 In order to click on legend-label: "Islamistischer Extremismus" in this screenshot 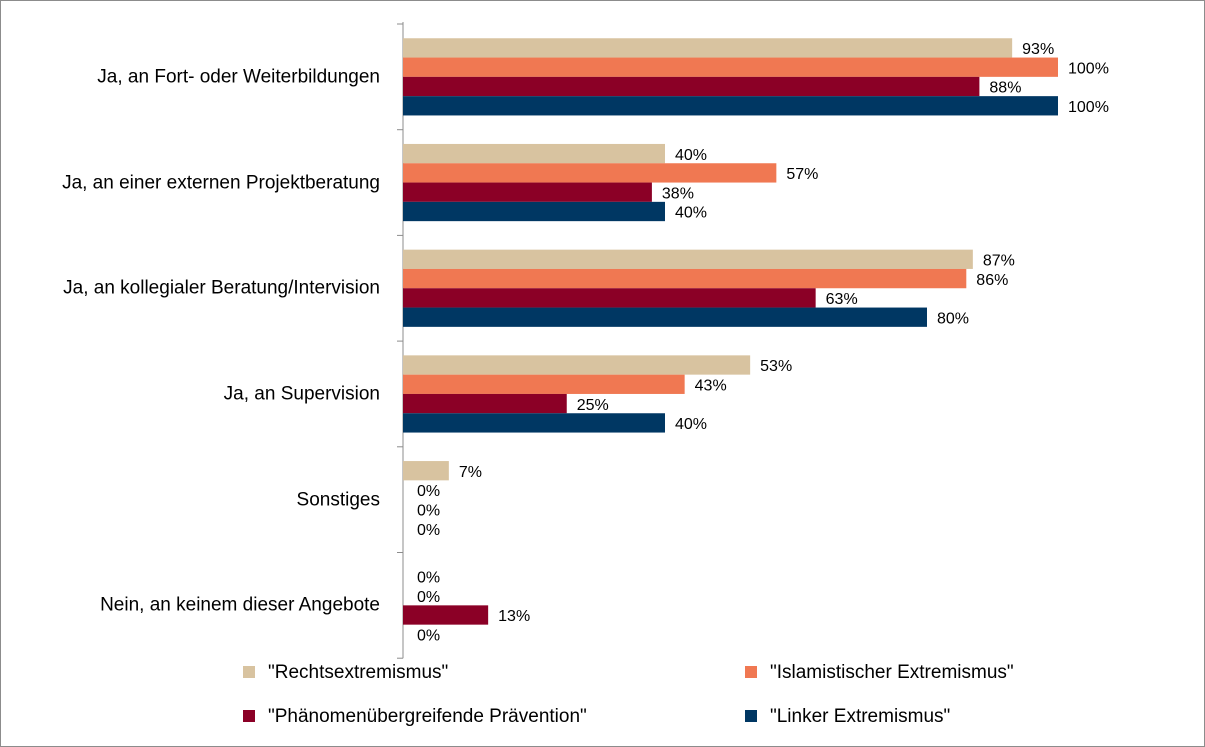, I will do `click(892, 672)`.